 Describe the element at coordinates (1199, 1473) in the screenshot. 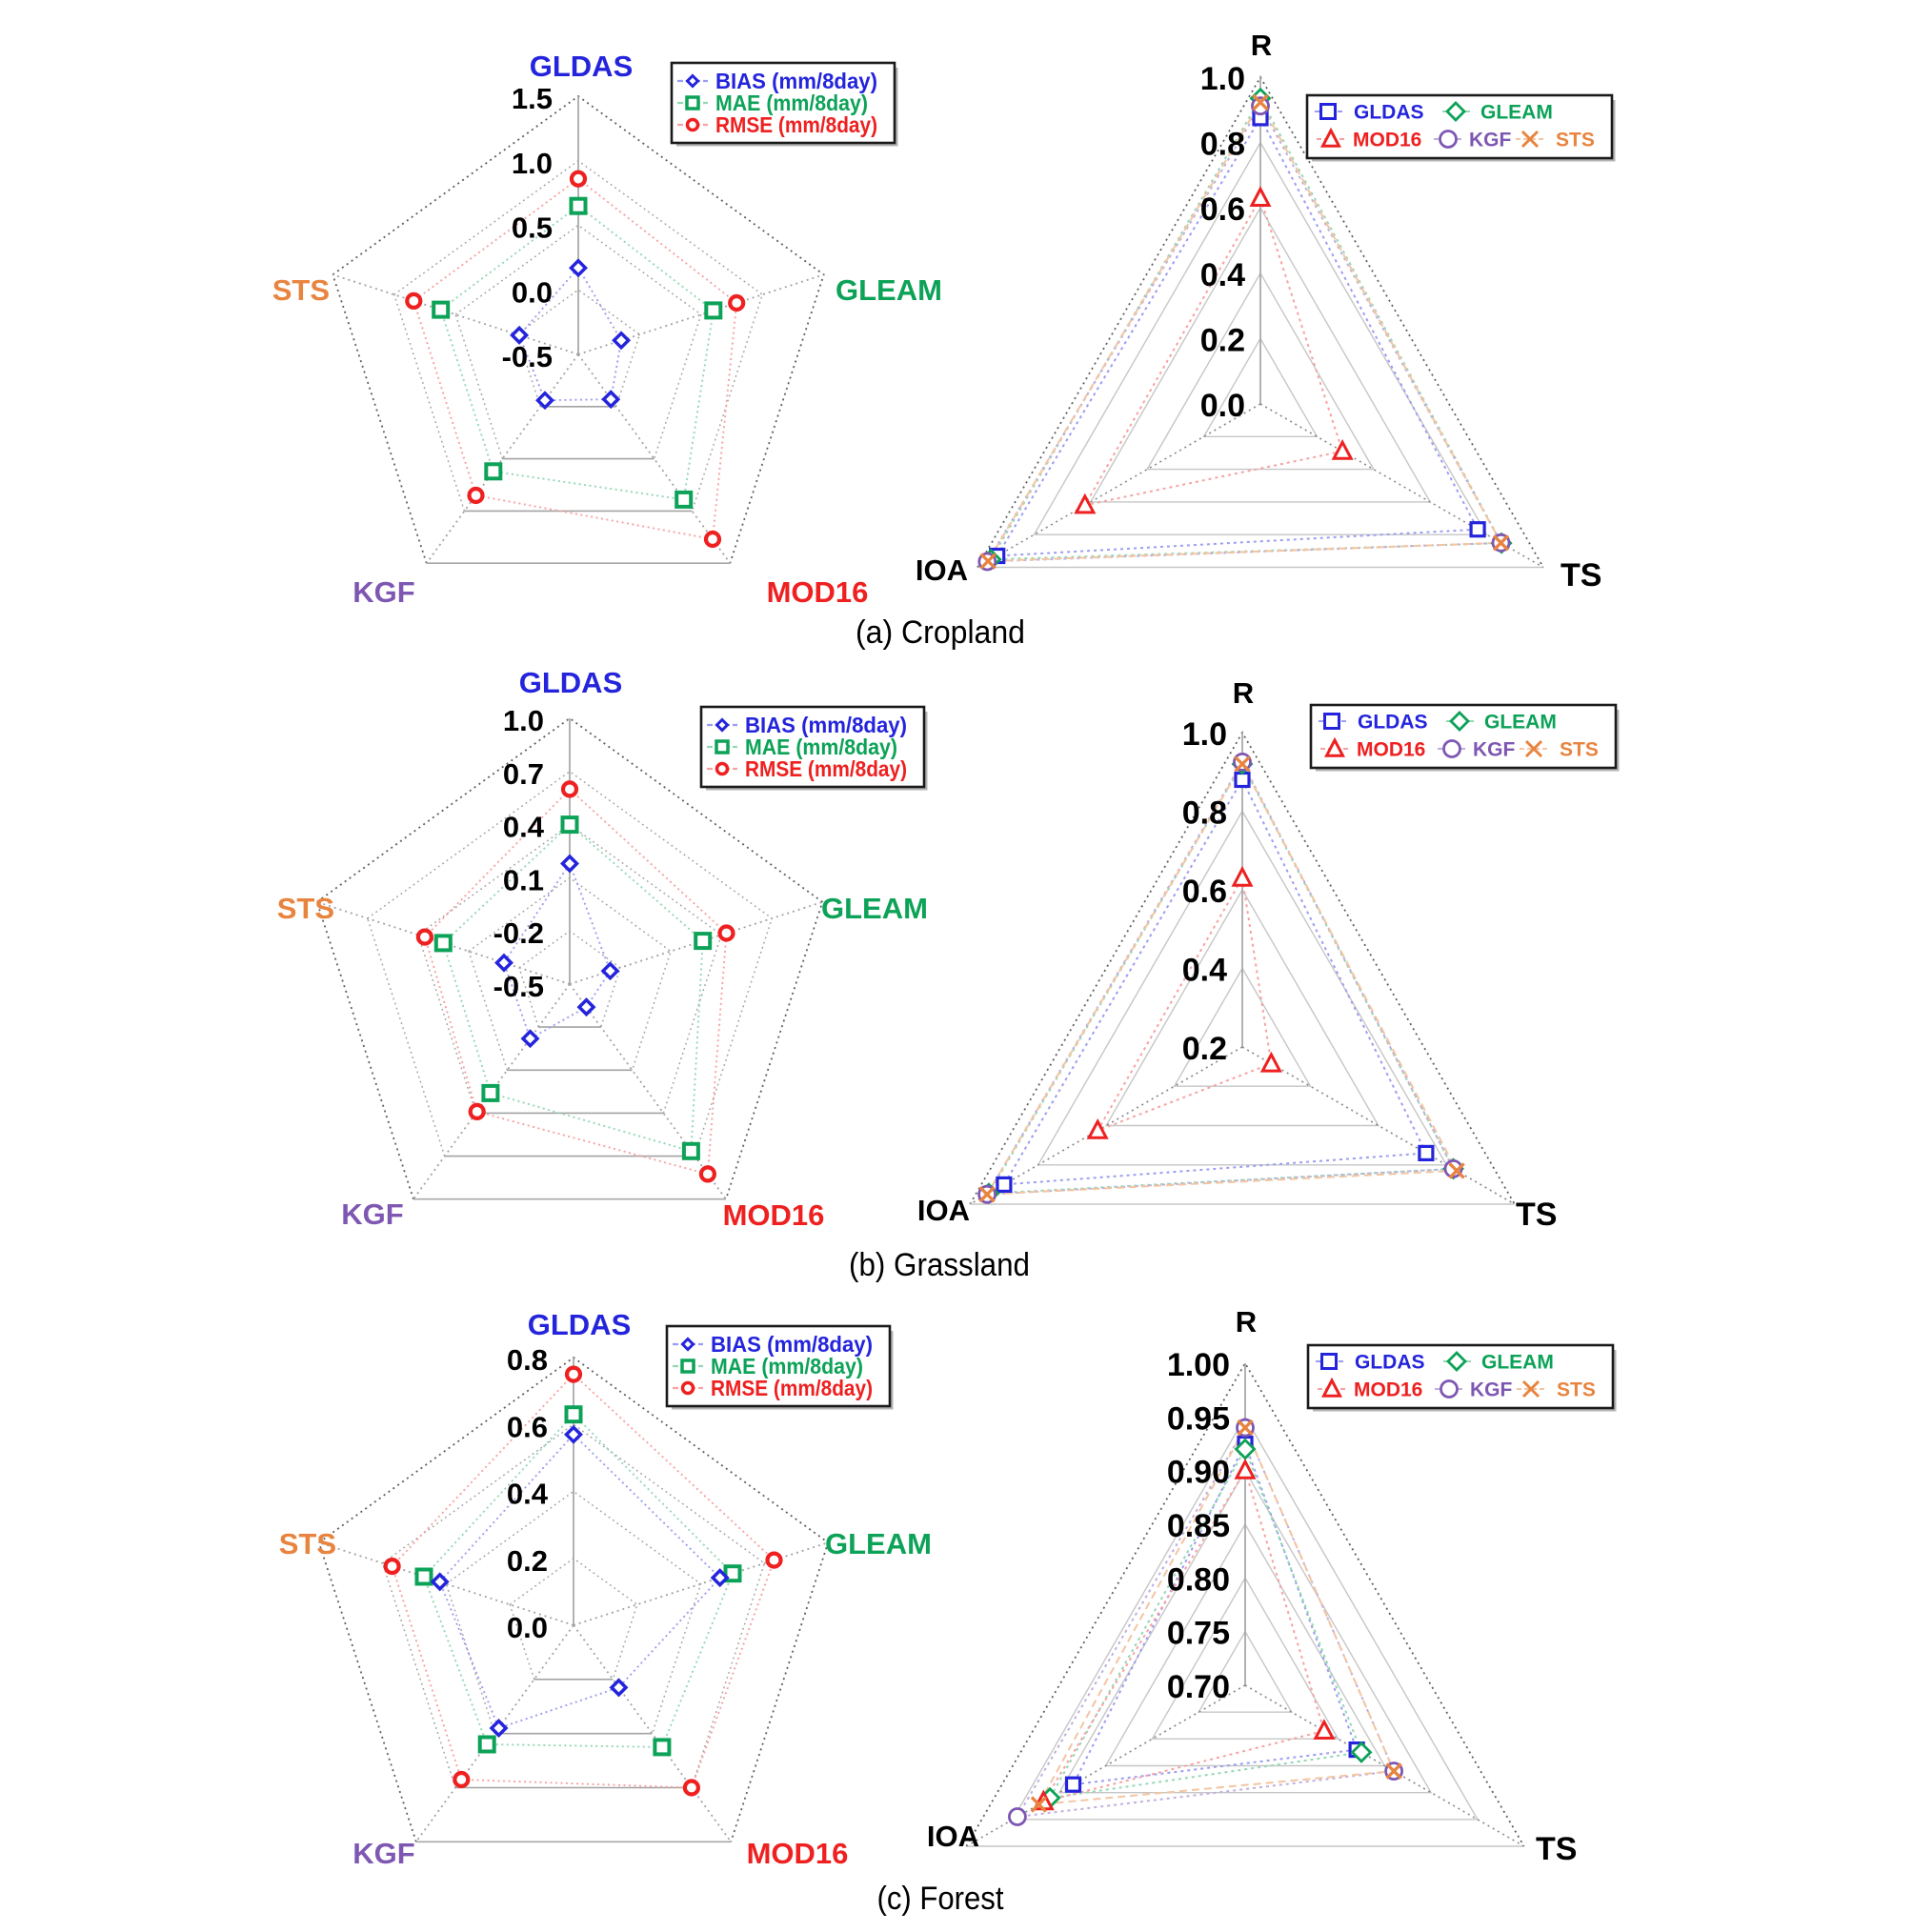

I see `svg-text: 0.90` at that location.